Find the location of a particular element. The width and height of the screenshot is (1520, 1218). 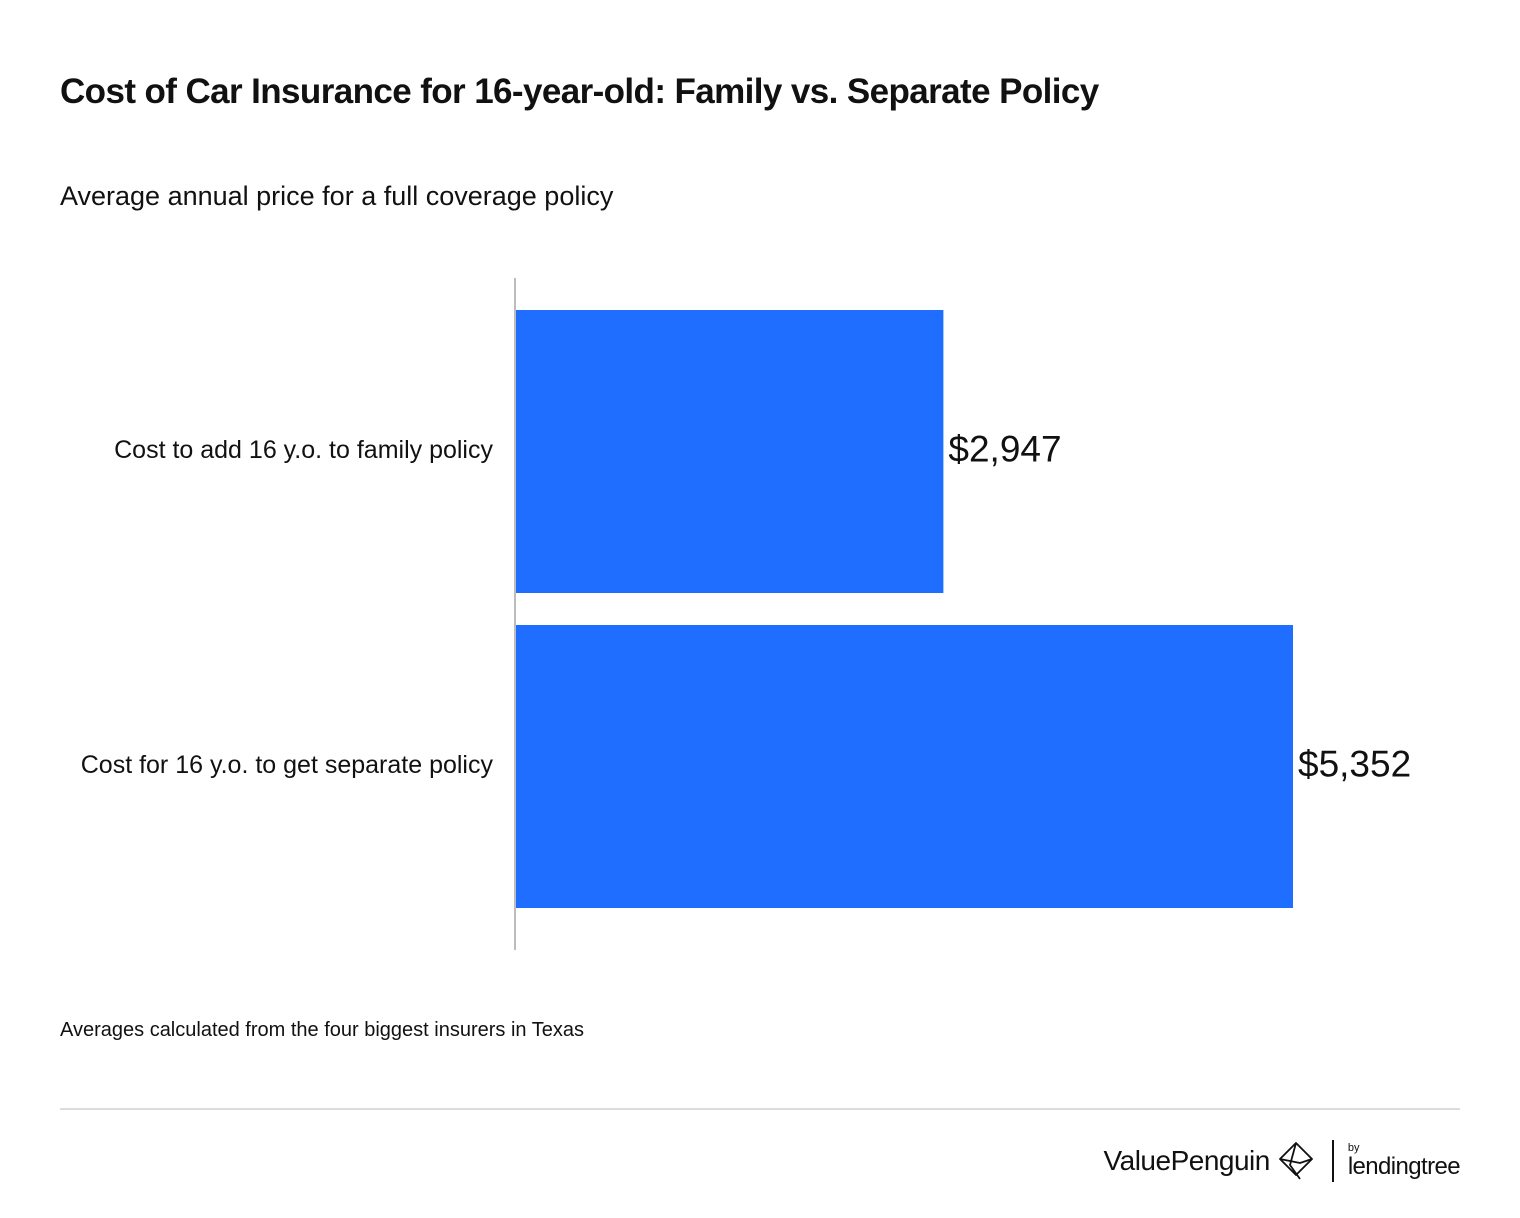

partner-lockup: by lendingtree is located at coordinates (1404, 1161).